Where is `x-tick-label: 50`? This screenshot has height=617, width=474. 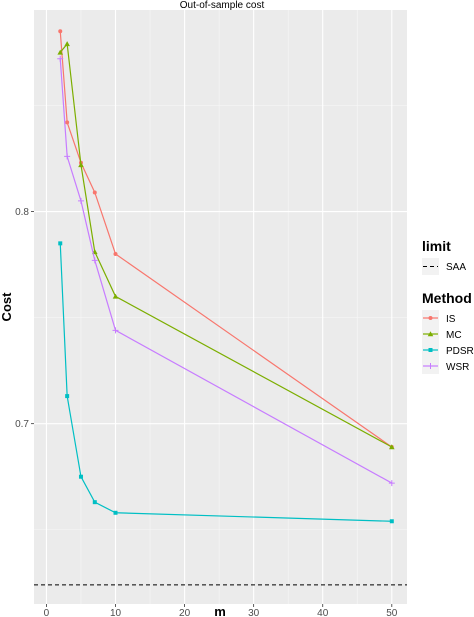
x-tick-label: 50 is located at coordinates (392, 612).